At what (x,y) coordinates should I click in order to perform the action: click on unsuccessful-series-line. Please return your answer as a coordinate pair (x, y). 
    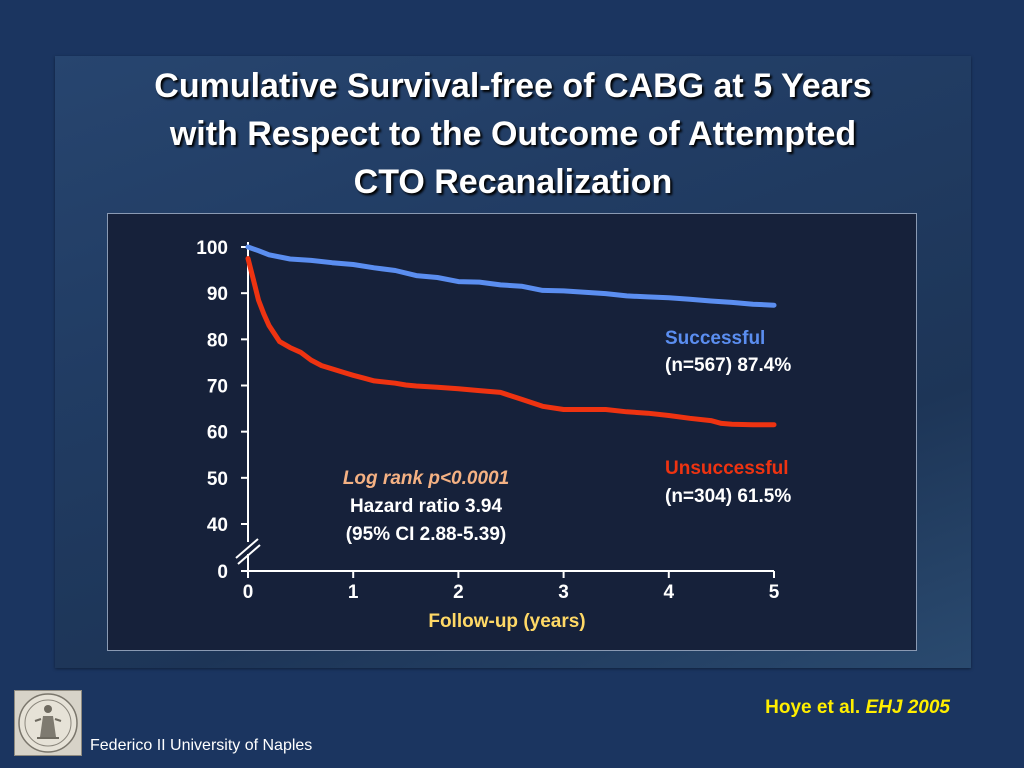
    Looking at the image, I should click on (511, 342).